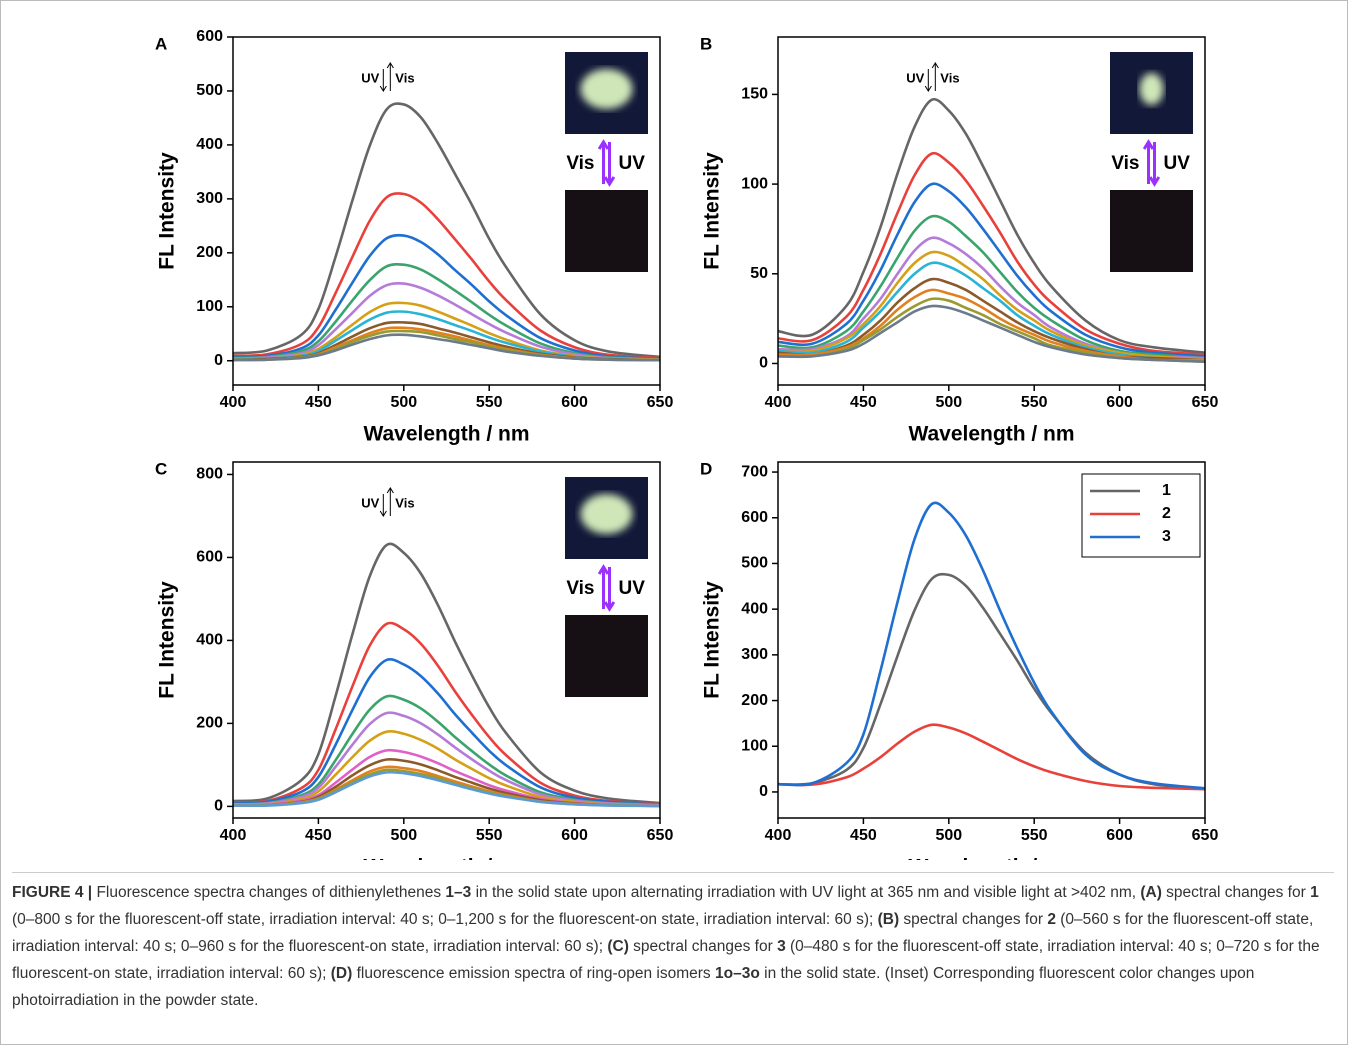 This screenshot has height=1045, width=1348. What do you see at coordinates (781, 946) in the screenshot?
I see `caption-run: 3` at bounding box center [781, 946].